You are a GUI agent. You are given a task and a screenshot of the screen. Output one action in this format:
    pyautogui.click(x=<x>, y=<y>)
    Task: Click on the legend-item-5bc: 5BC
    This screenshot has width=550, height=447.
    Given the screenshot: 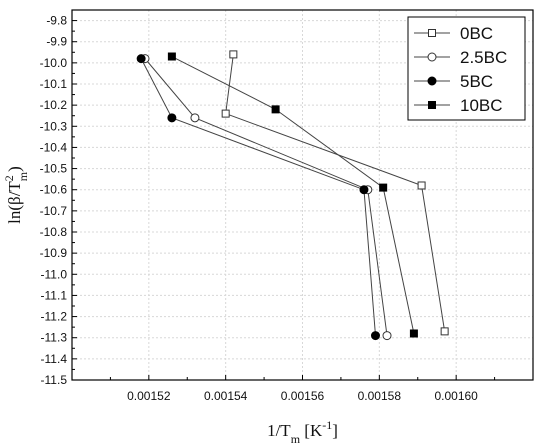 What is the action you would take?
    pyautogui.click(x=453, y=81)
    